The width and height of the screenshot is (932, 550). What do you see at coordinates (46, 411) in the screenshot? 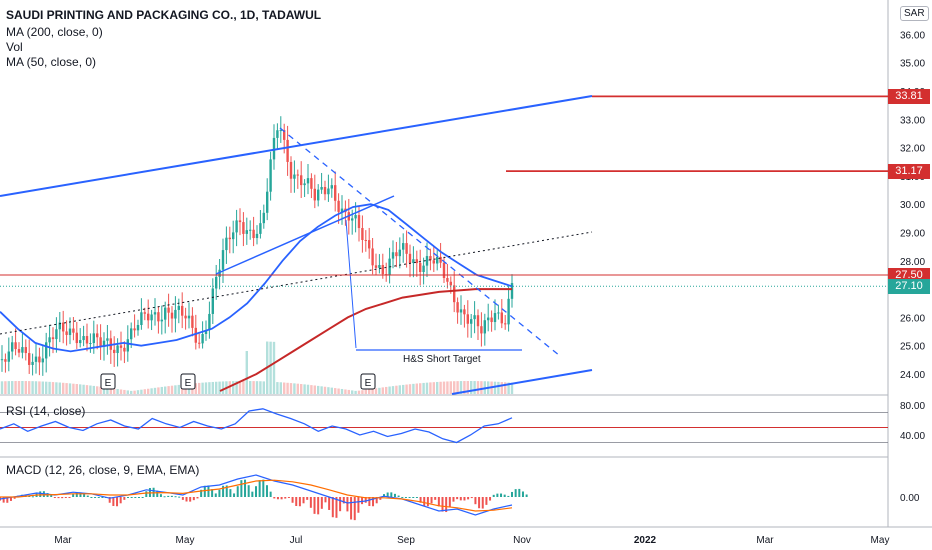
I see `rsi-legend: RSI (14, close)` at bounding box center [46, 411].